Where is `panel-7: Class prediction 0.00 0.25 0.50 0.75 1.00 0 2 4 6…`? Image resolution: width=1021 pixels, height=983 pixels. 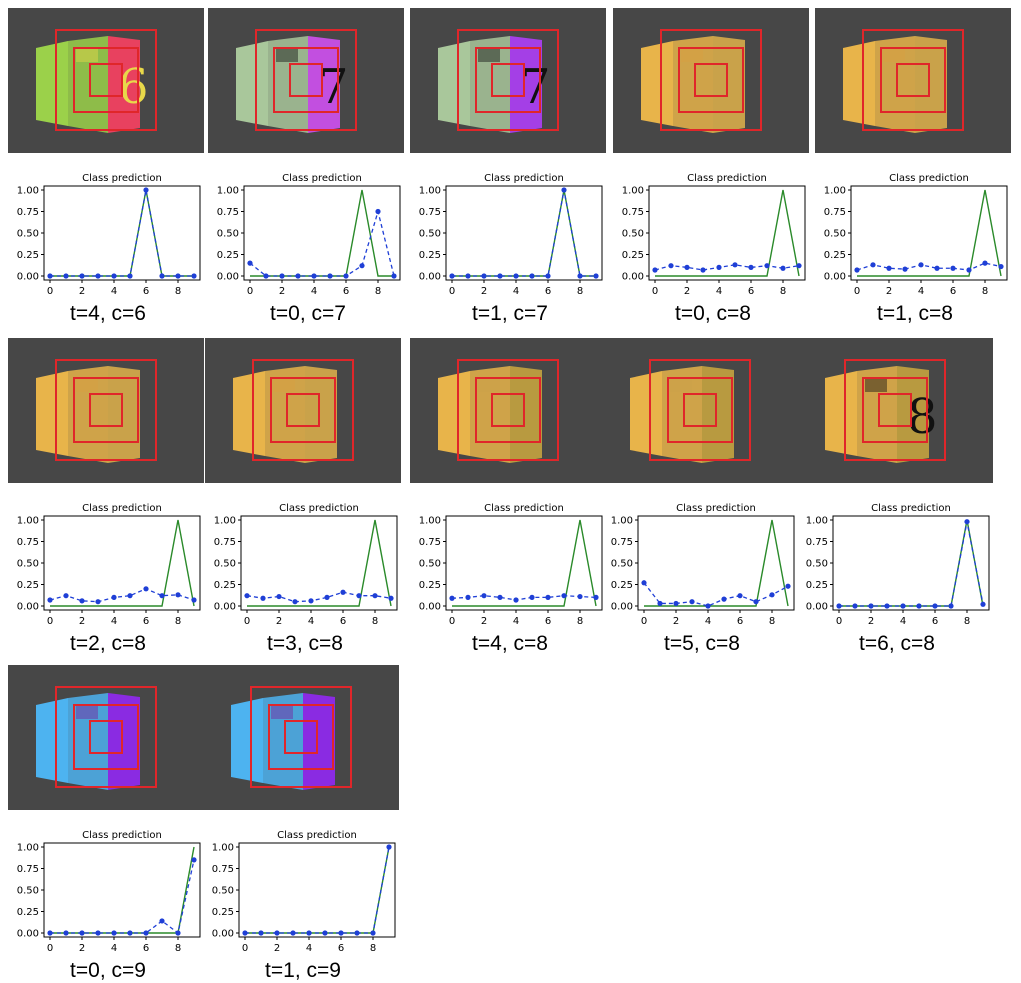
panel-7: Class prediction 0.00 0.25 0.50 0.75 1.00 0 2 4 6… is located at coordinates (510, 496).